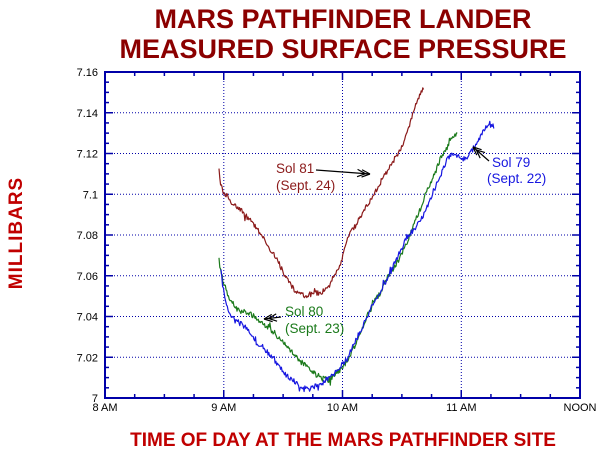 Image resolution: width=606 pixels, height=463 pixels. I want to click on y-tick-label: 7, so click(95, 399).